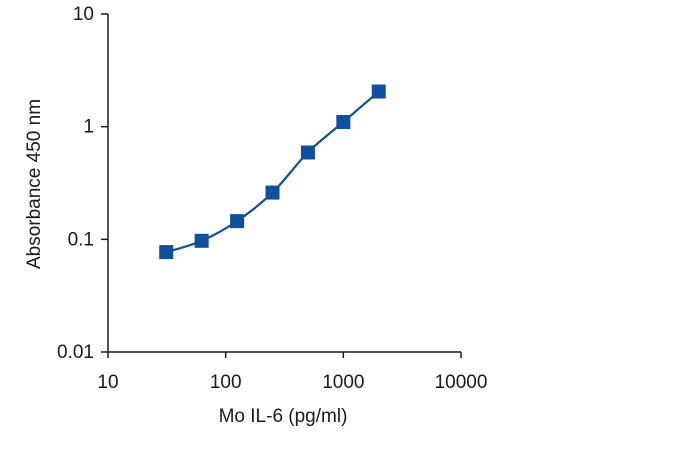 This screenshot has width=700, height=454. I want to click on x-tick-label: 10, so click(107, 382).